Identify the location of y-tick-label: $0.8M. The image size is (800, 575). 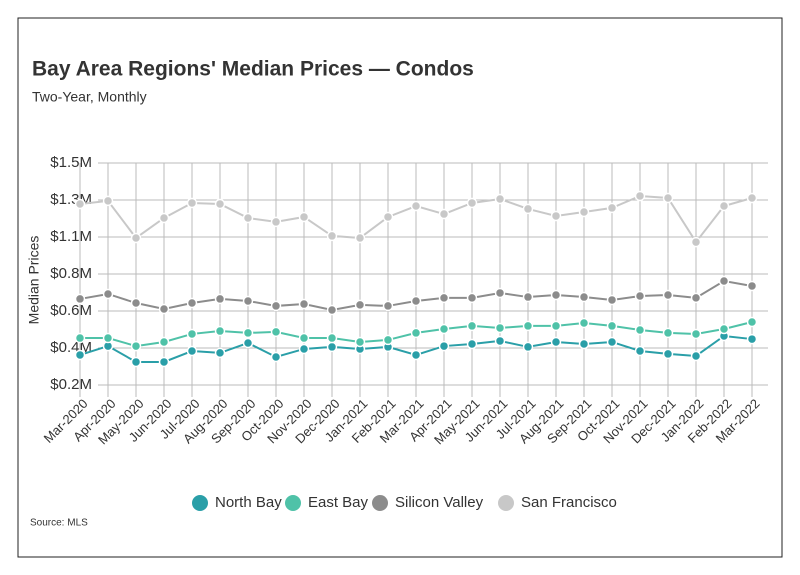
(71, 273).